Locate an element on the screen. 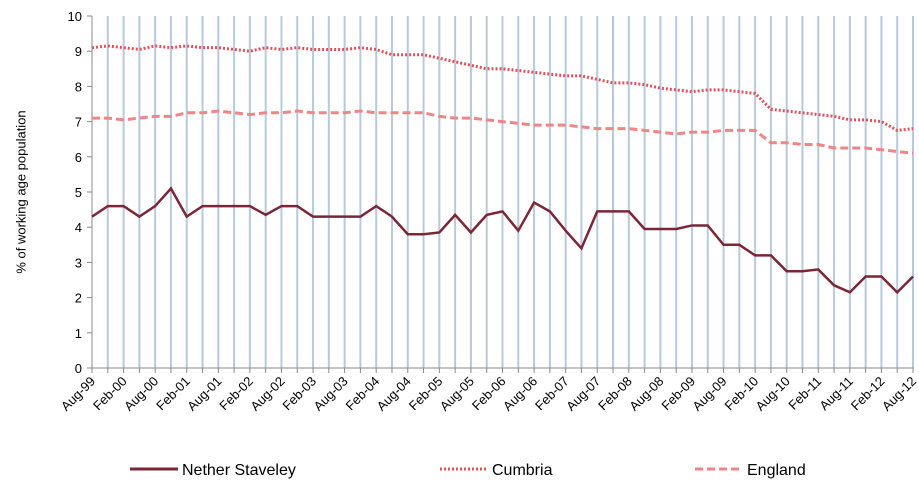 This screenshot has width=919, height=493. x-tick-label: Aug-10 is located at coordinates (773, 394).